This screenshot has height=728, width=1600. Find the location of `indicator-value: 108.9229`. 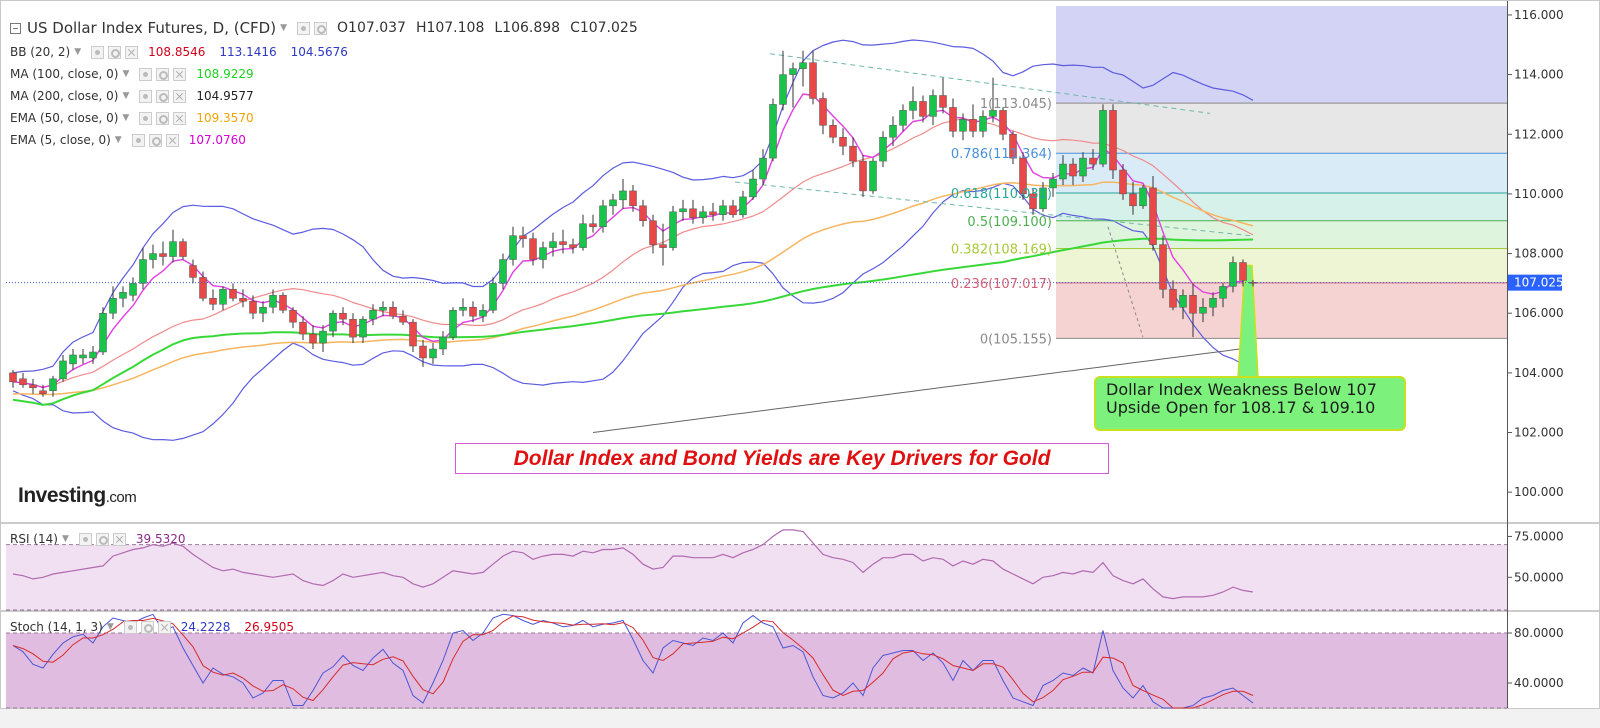

indicator-value: 108.9229 is located at coordinates (225, 74).